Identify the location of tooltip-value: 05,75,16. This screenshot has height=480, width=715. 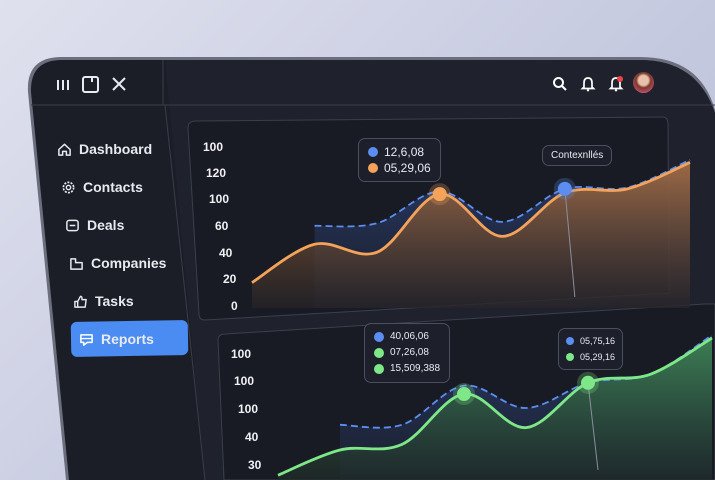
(598, 341).